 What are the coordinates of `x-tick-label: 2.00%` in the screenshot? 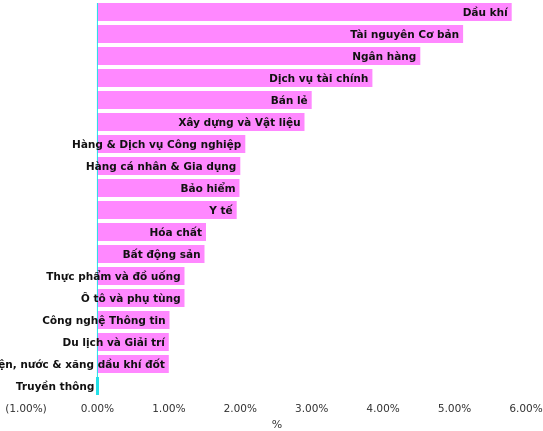 It's located at (240, 409).